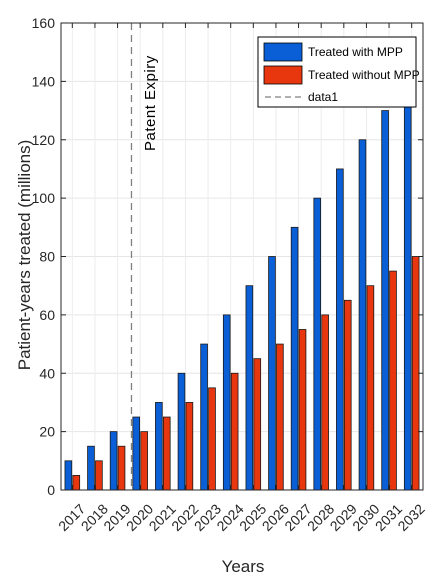 Image resolution: width=445 pixels, height=587 pixels. I want to click on x-tick-label: 2032, so click(410, 517).